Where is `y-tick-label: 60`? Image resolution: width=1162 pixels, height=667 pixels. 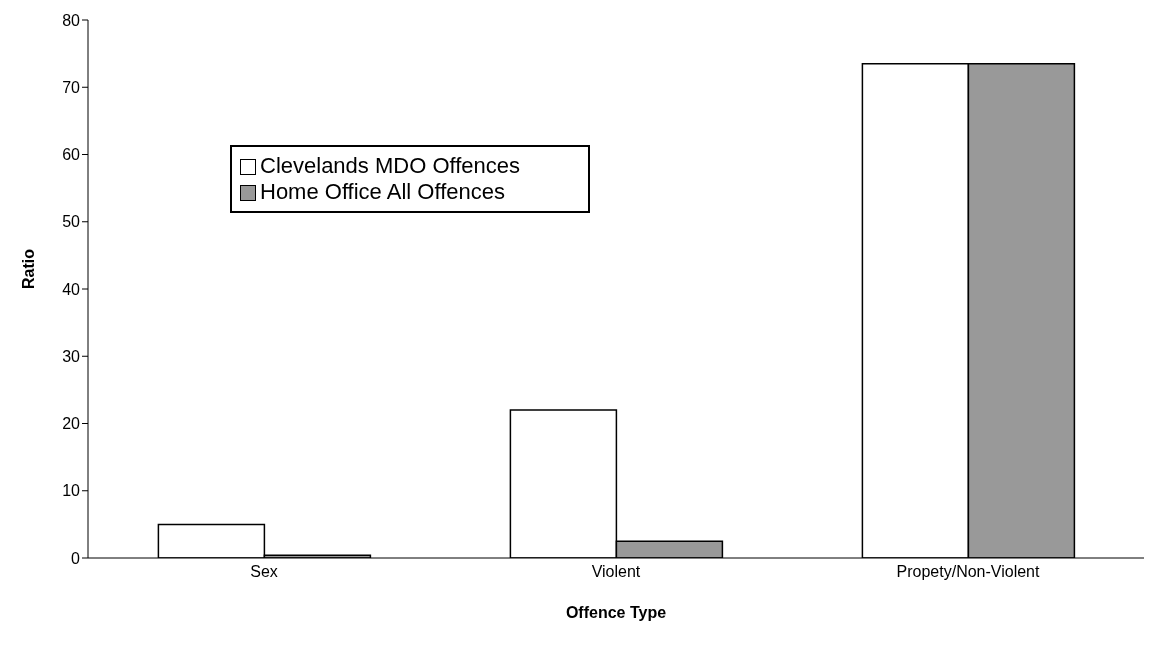 y-tick-label: 60 is located at coordinates (71, 155).